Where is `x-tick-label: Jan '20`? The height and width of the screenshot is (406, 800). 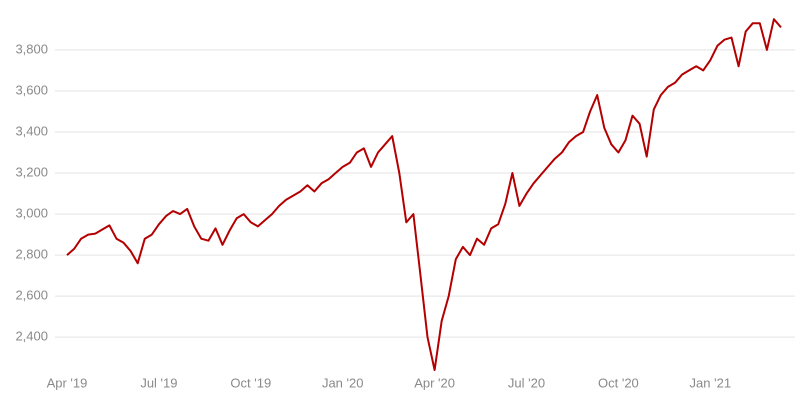 x-tick-label: Jan '20 is located at coordinates (343, 382).